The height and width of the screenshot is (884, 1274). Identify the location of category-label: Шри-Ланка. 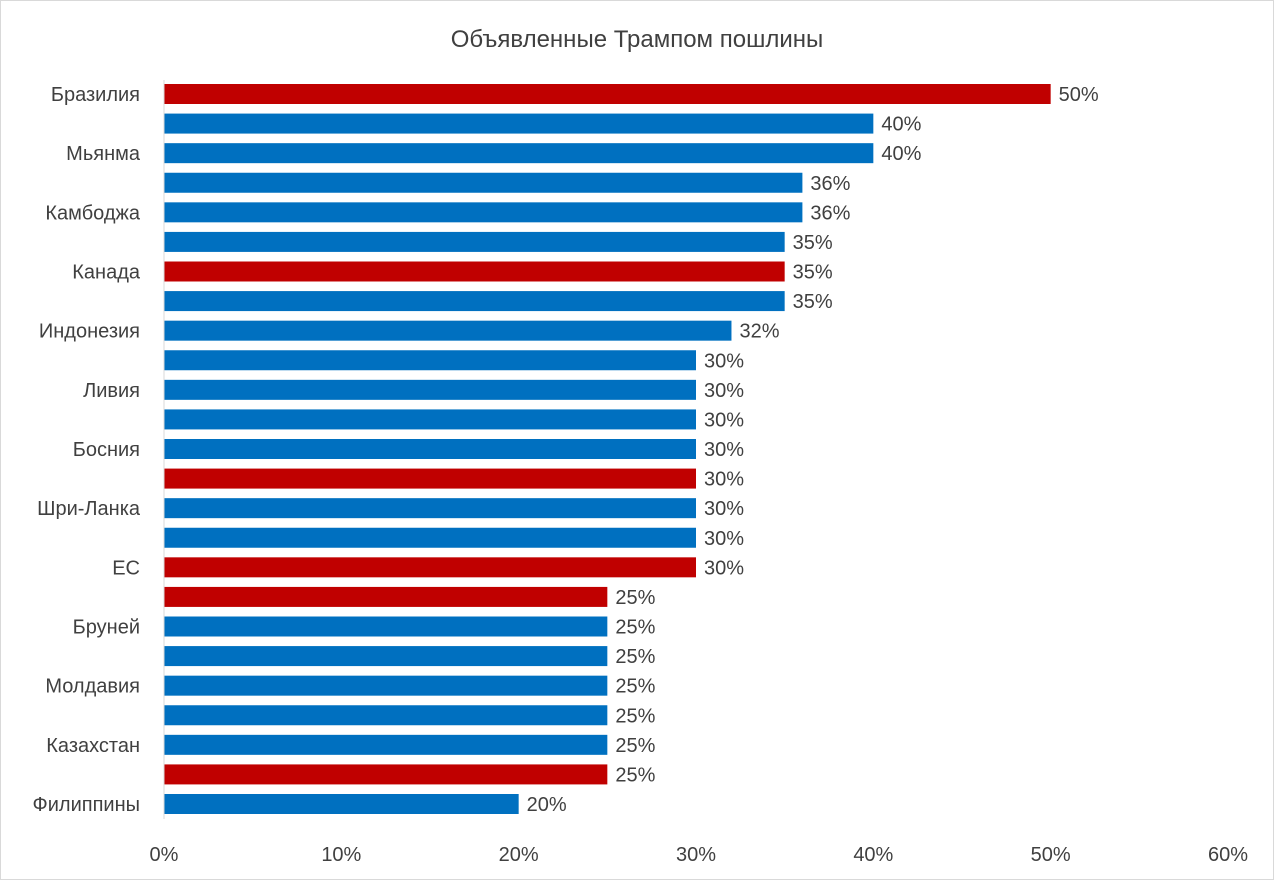
(89, 509).